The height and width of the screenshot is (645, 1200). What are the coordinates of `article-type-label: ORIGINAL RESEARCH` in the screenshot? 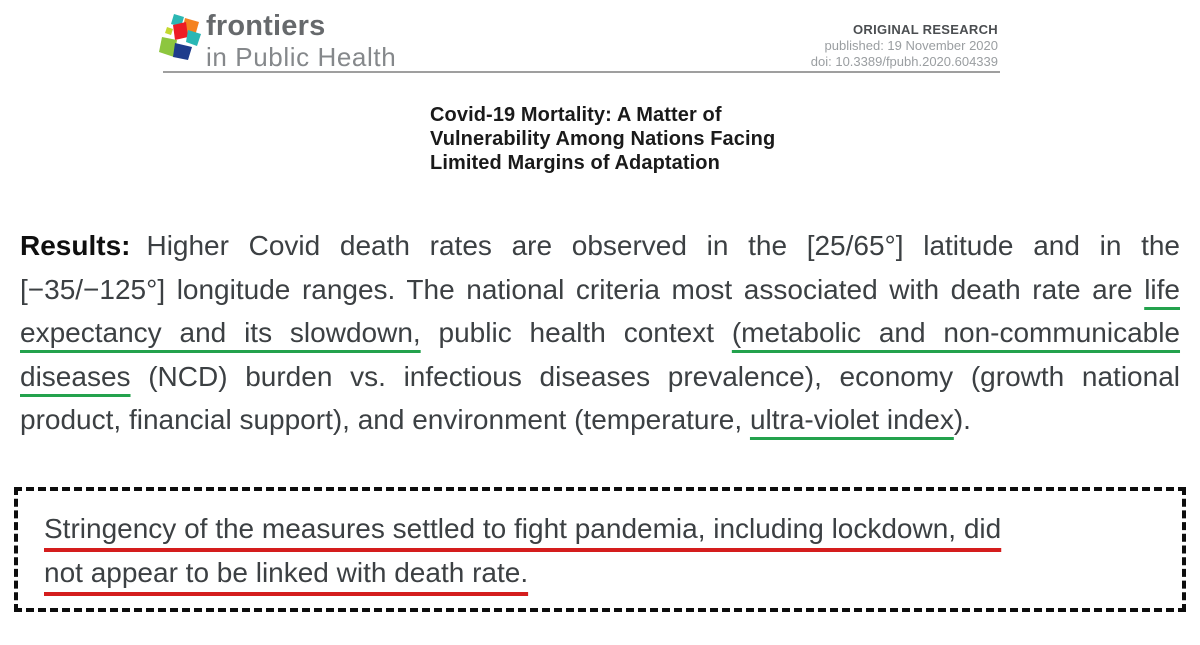 It's located at (925, 29).